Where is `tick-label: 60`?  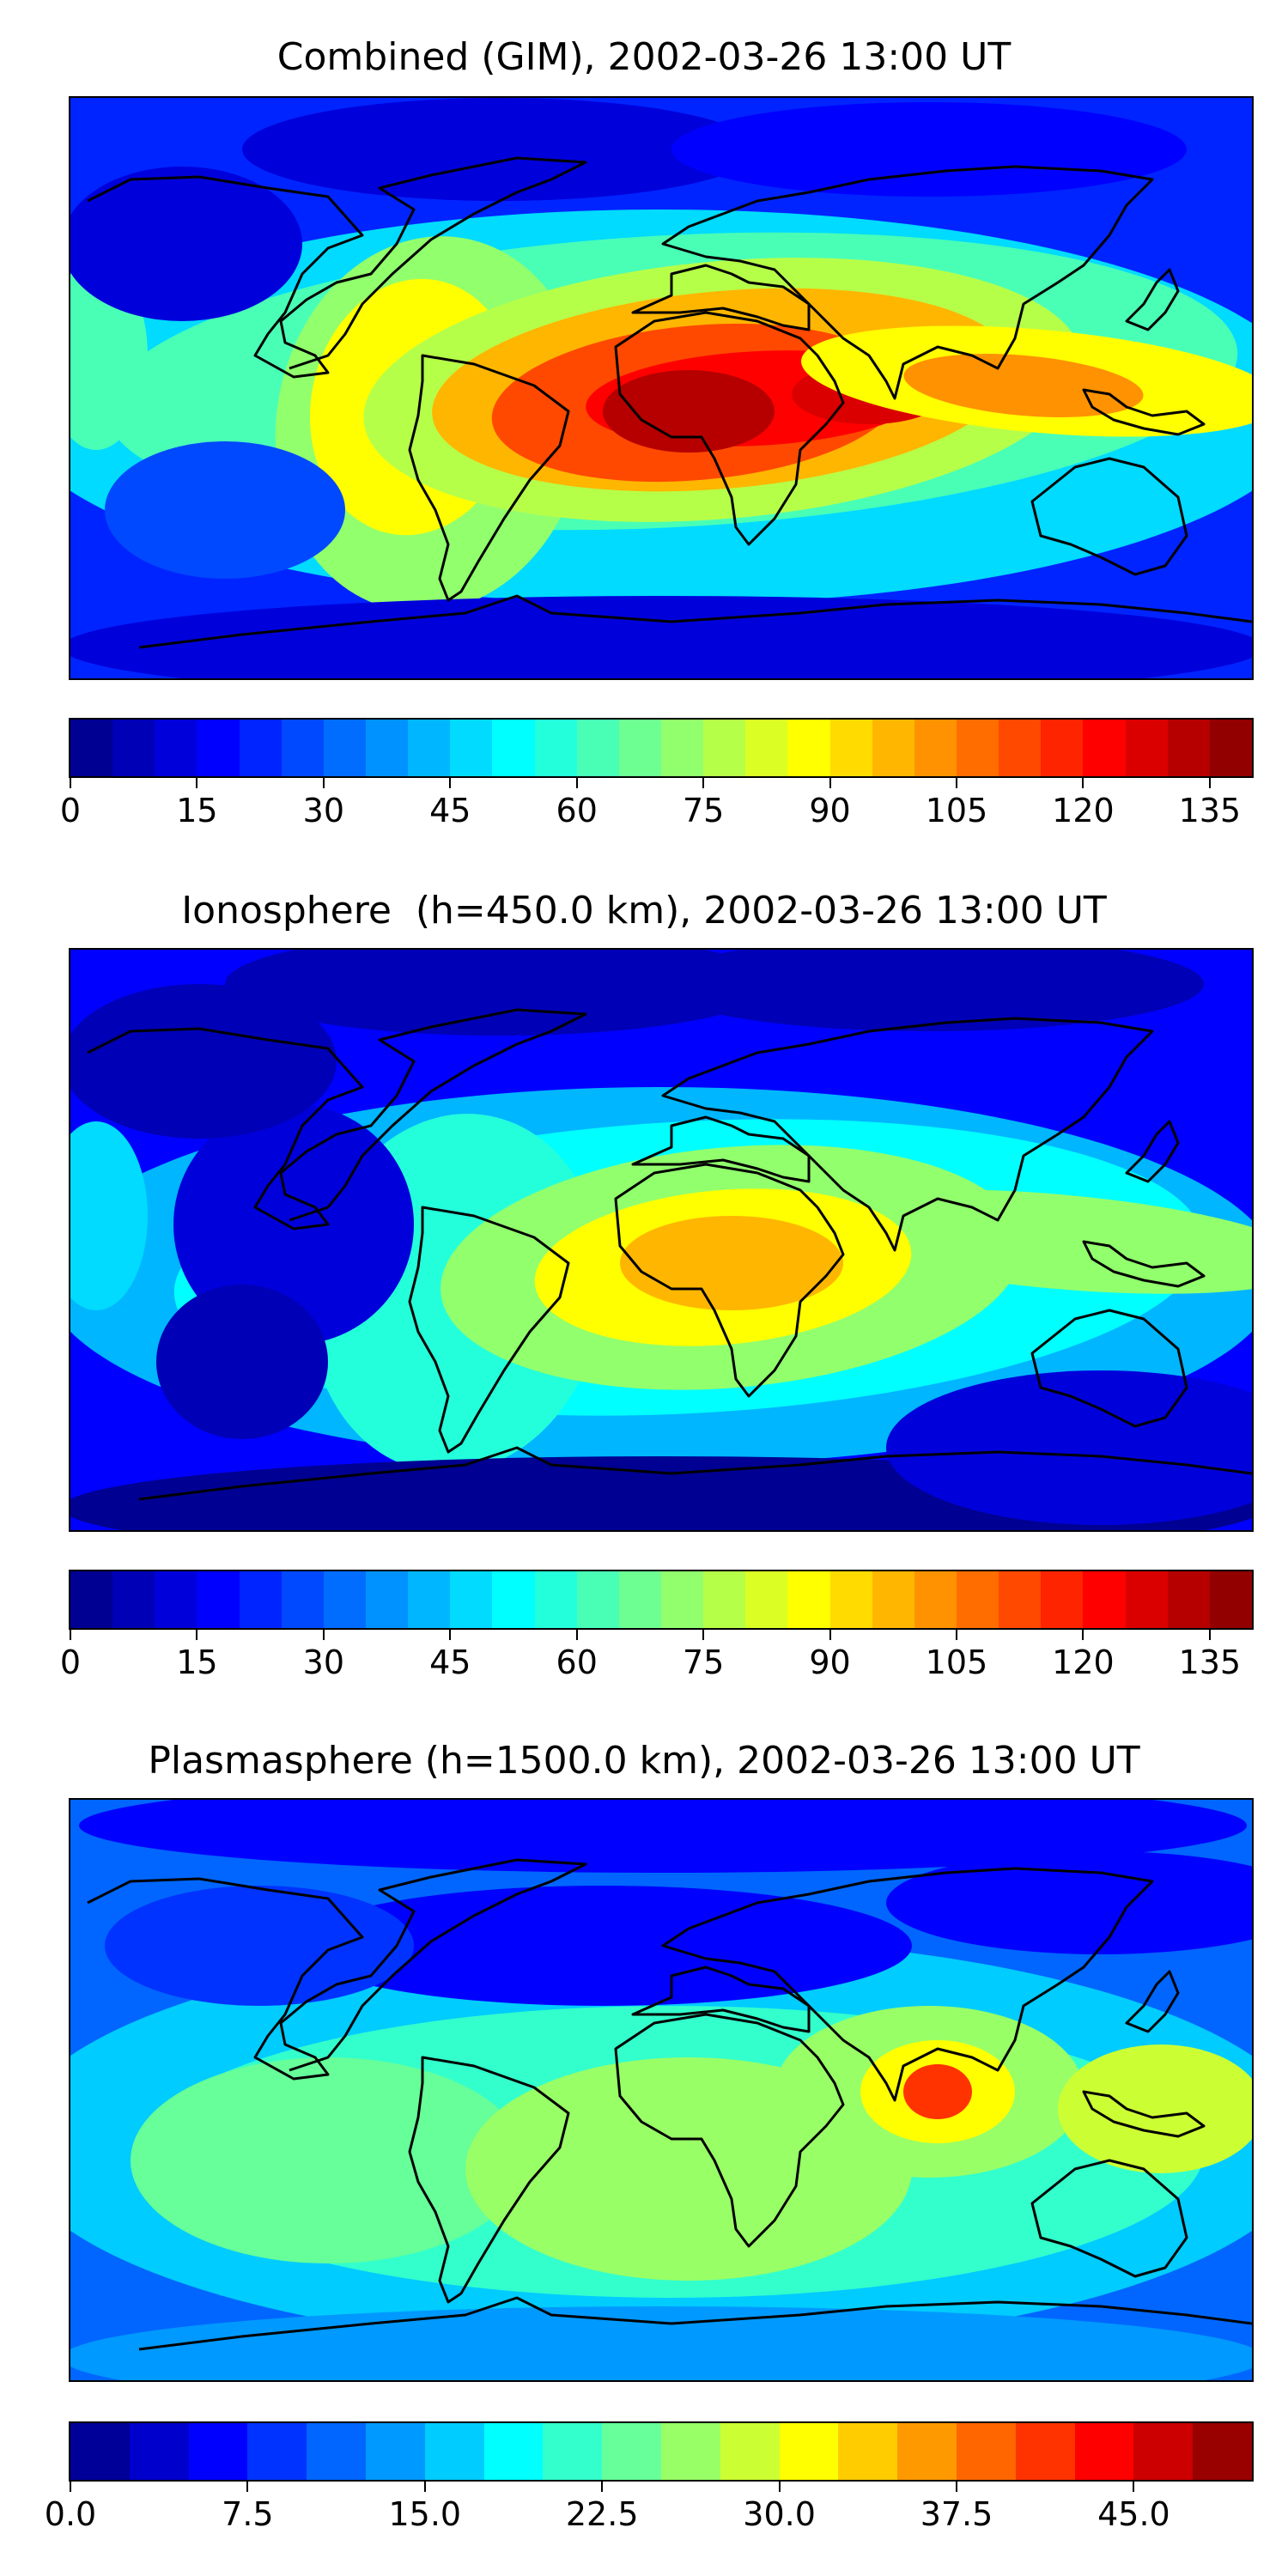
tick-label: 60 is located at coordinates (577, 1662).